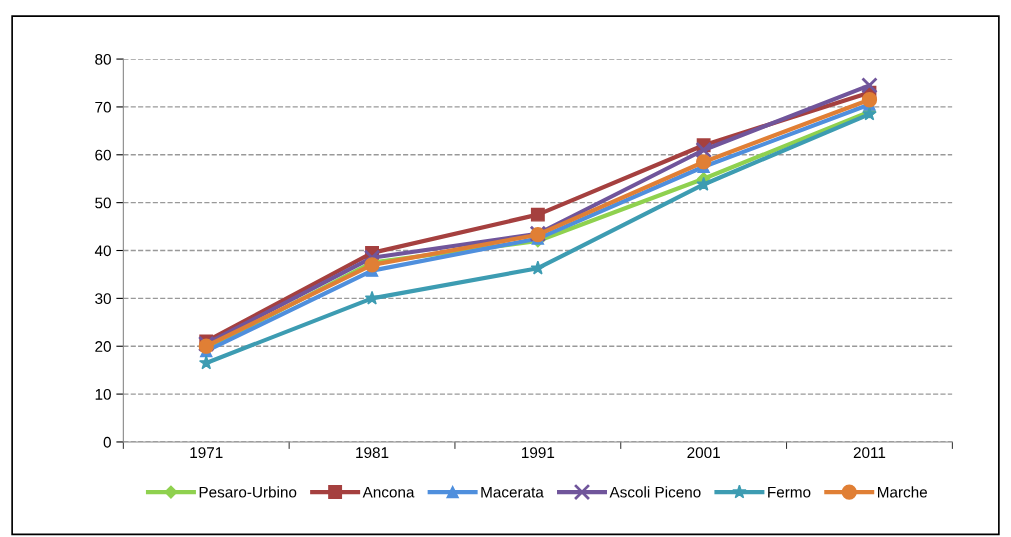 This screenshot has width=1011, height=537. What do you see at coordinates (107, 442) in the screenshot?
I see `y-tick-label: 0` at bounding box center [107, 442].